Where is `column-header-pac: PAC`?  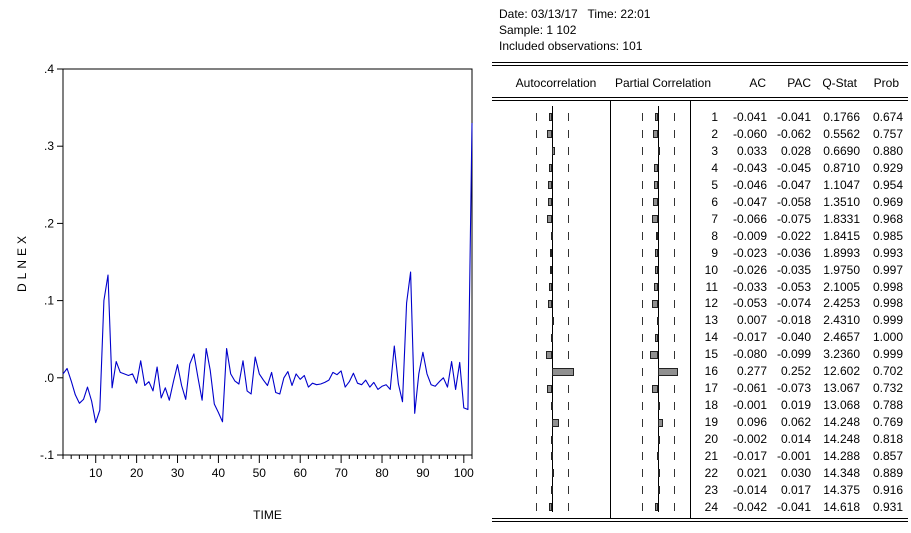
column-header-pac: PAC is located at coordinates (799, 83).